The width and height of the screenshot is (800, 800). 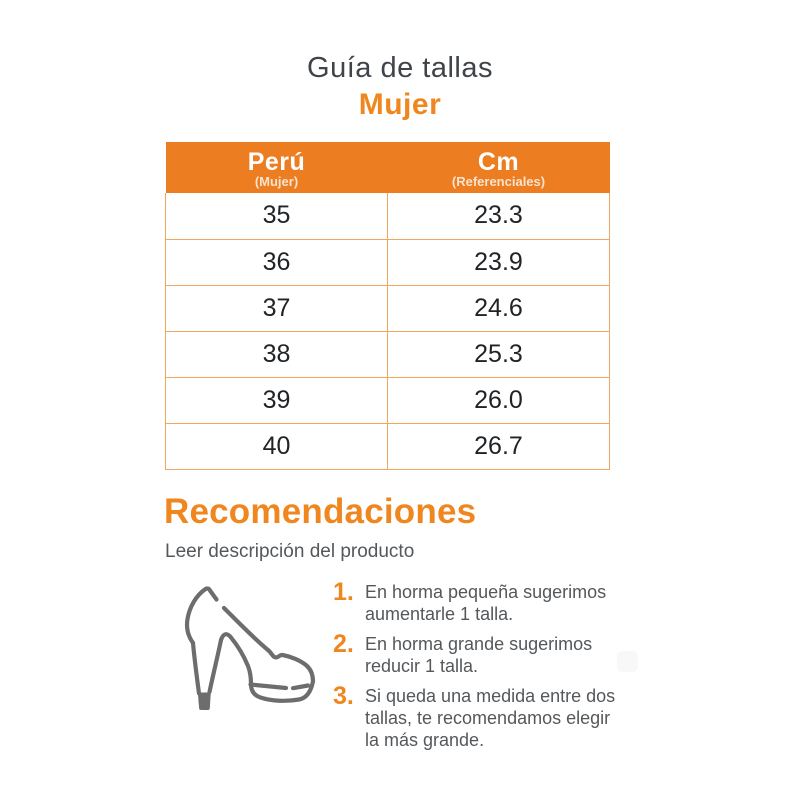 I want to click on column-sublabel: (Referenciales), so click(x=498, y=181).